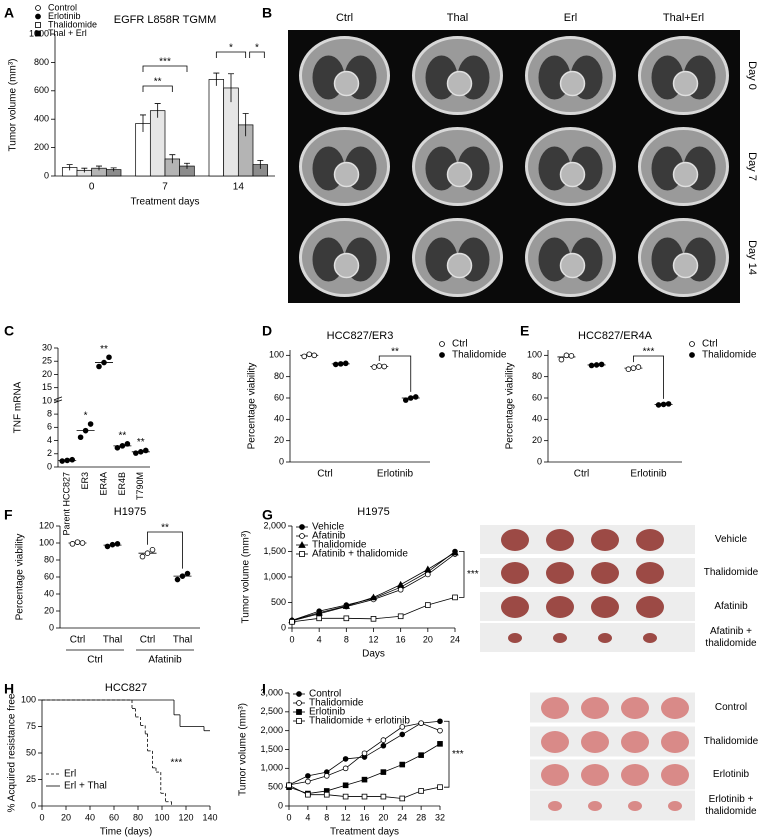  I want to click on panel-letter: D, so click(267, 331).